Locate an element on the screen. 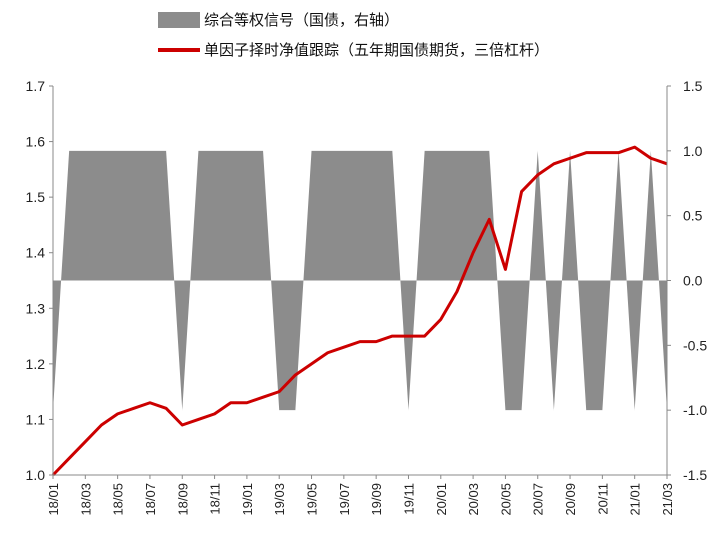 Image resolution: width=720 pixels, height=534 pixels. x-tick-label: 20/03 is located at coordinates (473, 499).